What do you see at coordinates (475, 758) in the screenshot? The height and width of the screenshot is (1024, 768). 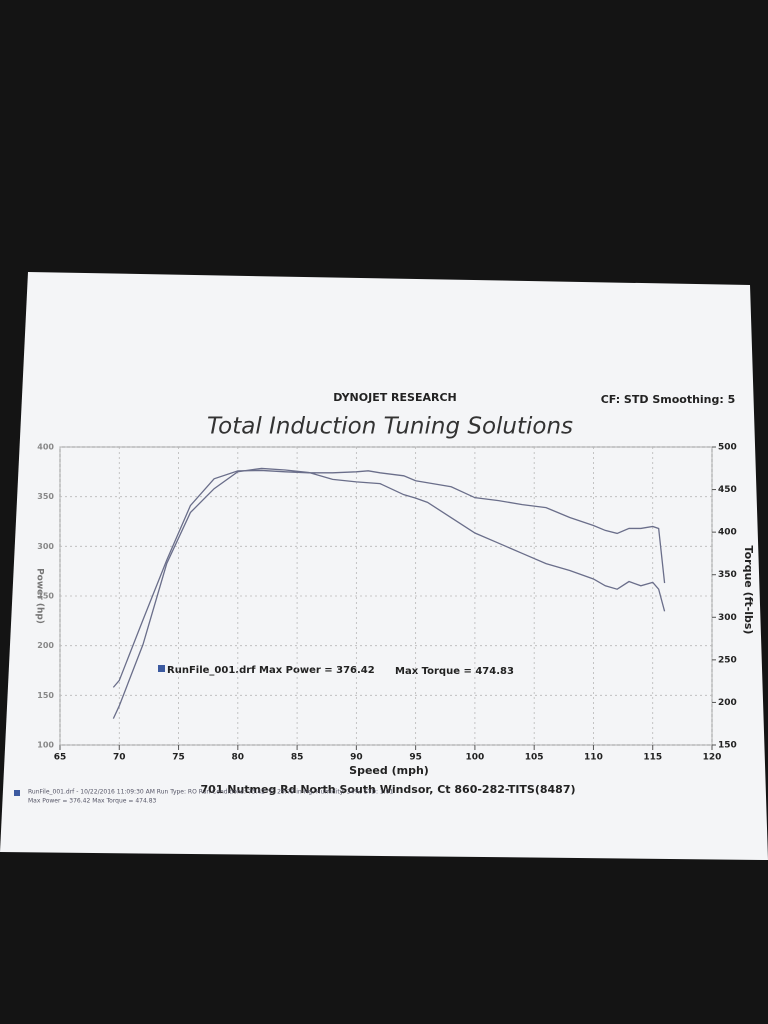 I see `x-tick-label: 100` at bounding box center [475, 758].